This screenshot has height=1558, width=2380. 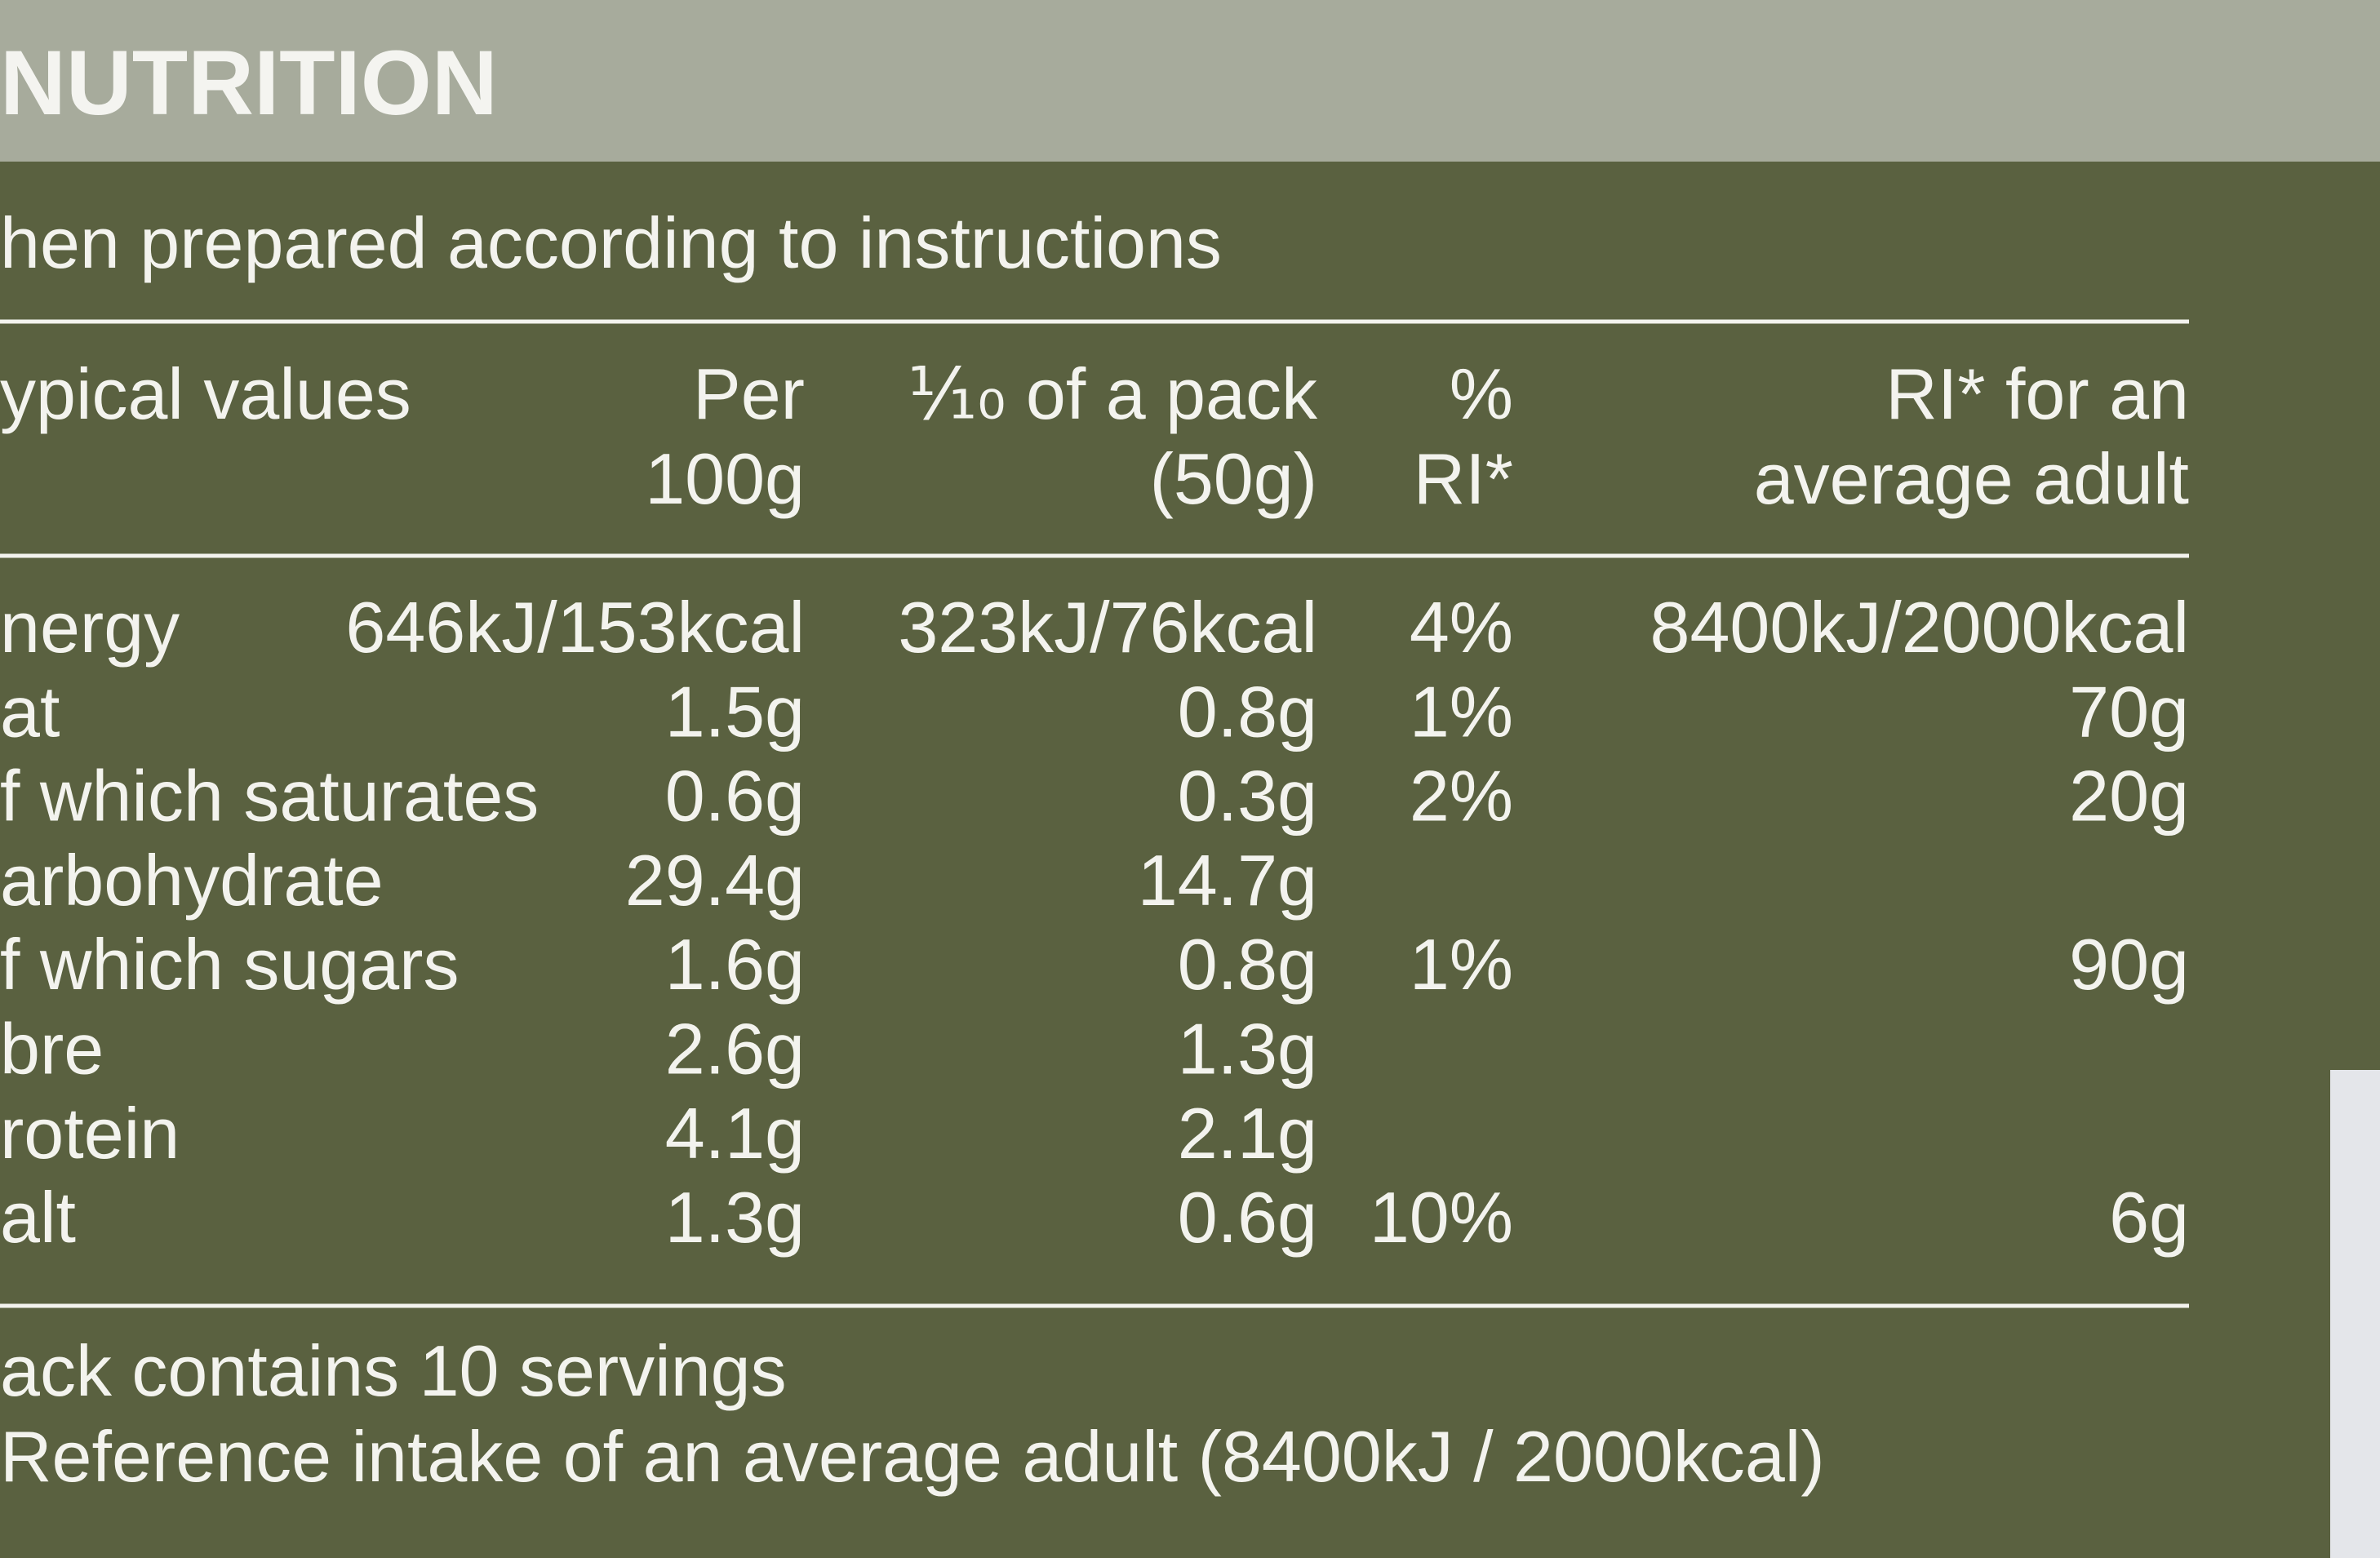 What do you see at coordinates (192, 880) in the screenshot?
I see `row-label: arbohydrate` at bounding box center [192, 880].